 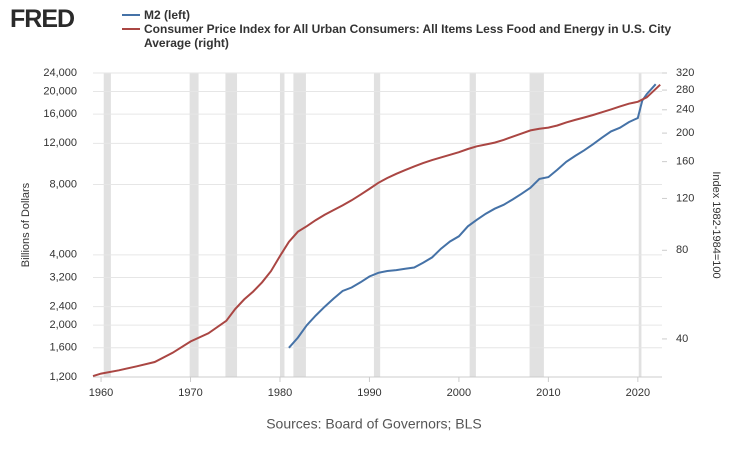 I want to click on y2-tick-label: 40, so click(x=682, y=339).